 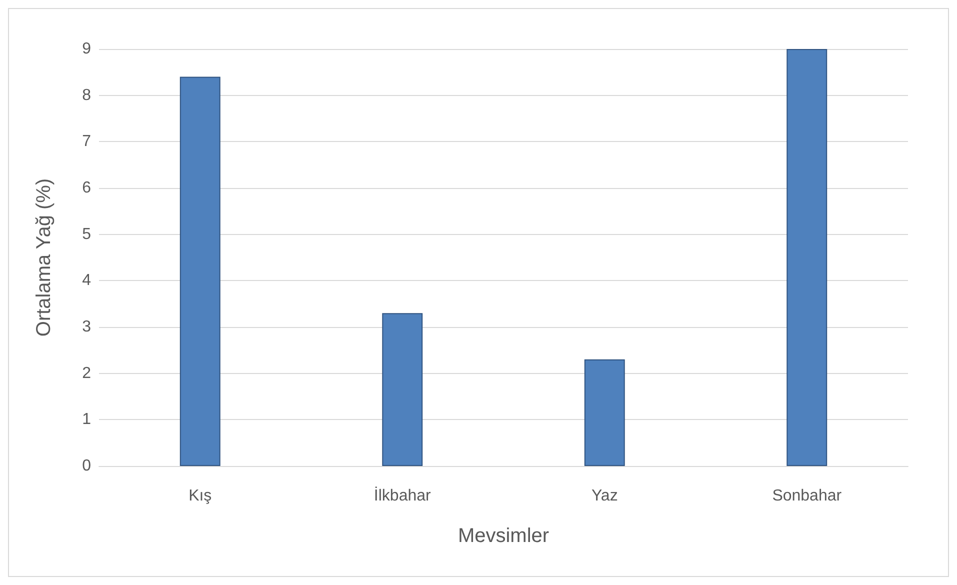 I want to click on y-tick-label: 8, so click(x=87, y=95).